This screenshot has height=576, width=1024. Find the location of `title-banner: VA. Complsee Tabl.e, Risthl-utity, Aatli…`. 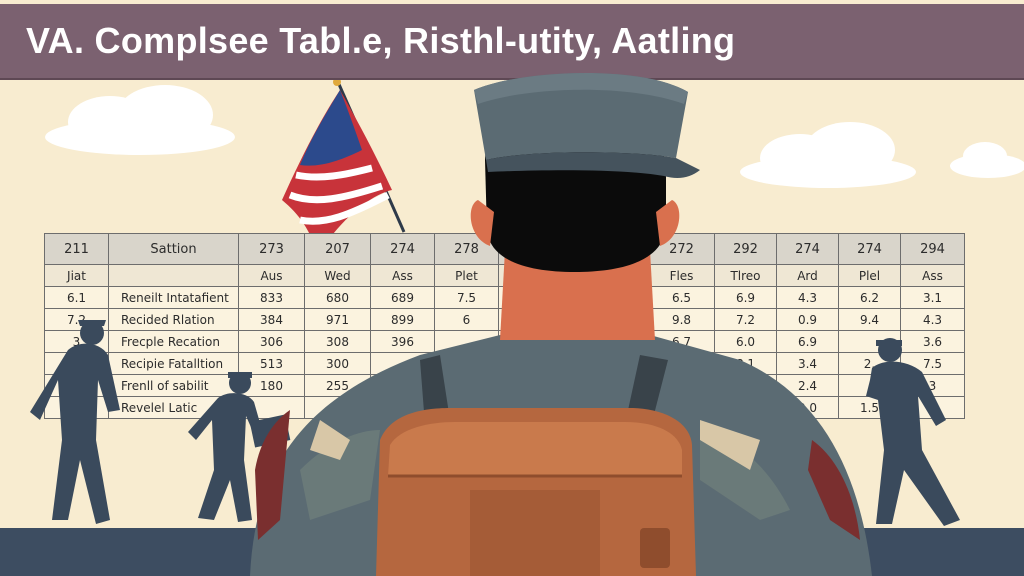

title-banner: VA. Complsee Tabl.e, Risthl-utity, Aatli… is located at coordinates (512, 42).